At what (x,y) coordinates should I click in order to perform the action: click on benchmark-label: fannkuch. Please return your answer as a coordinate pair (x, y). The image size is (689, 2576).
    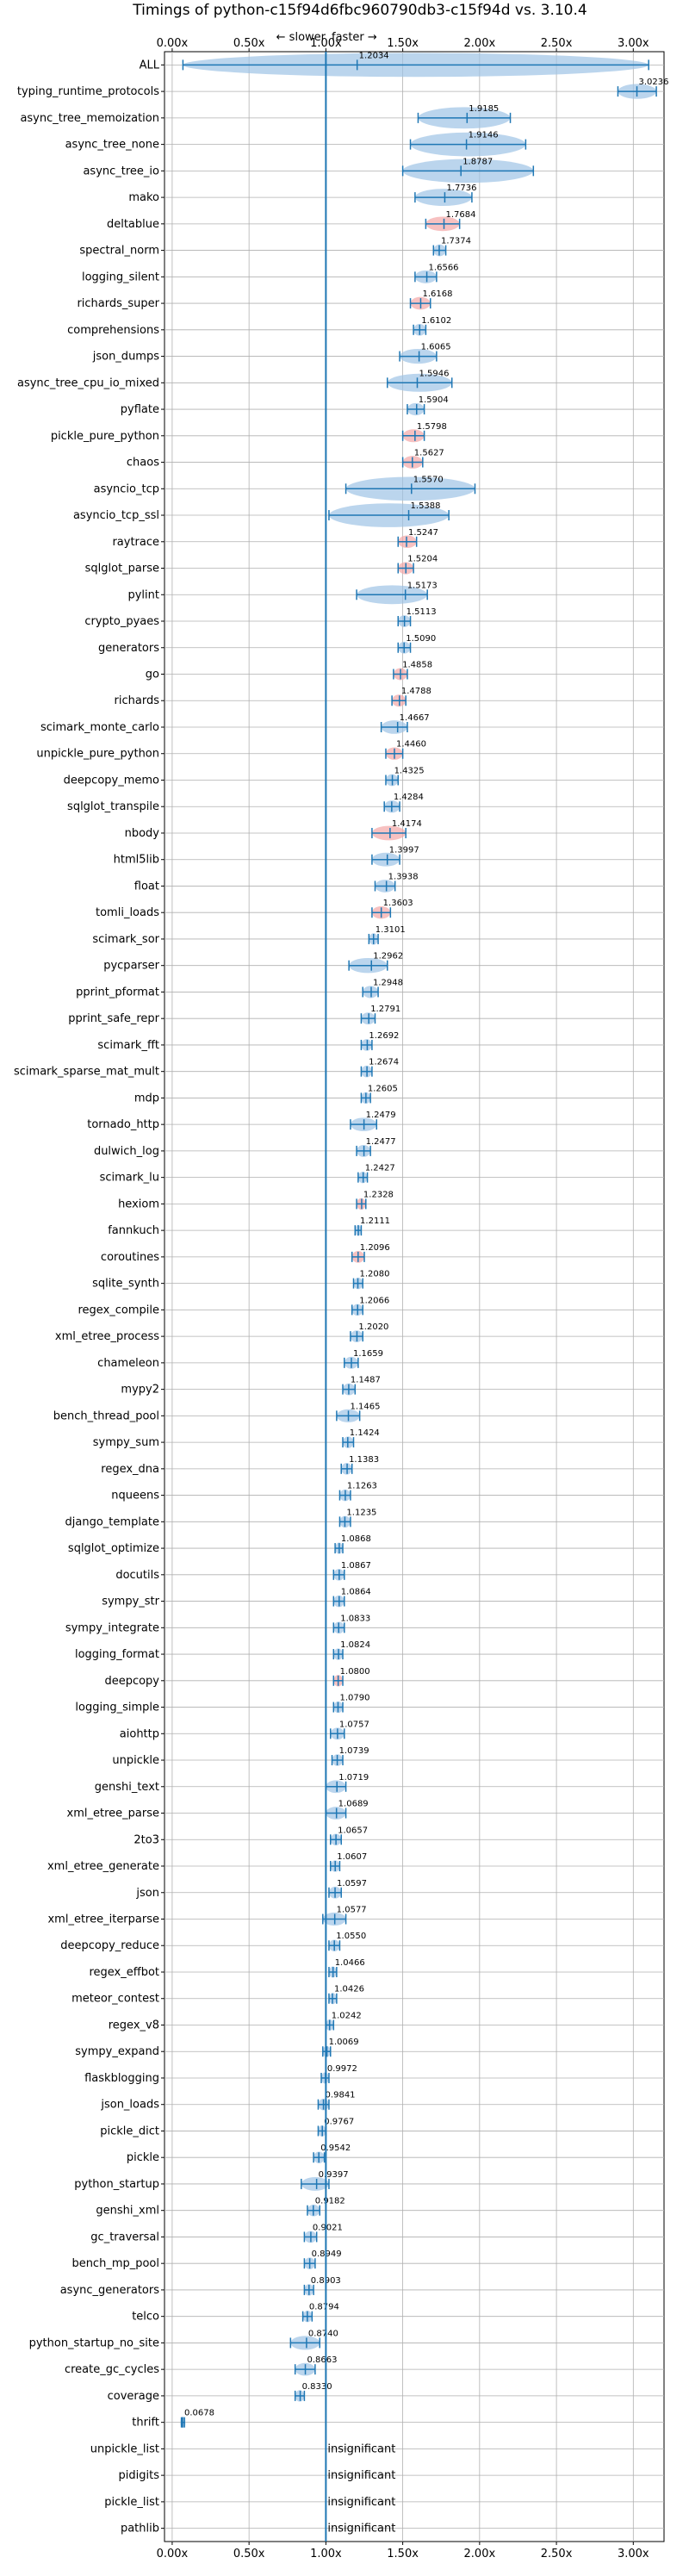
    Looking at the image, I should click on (133, 1231).